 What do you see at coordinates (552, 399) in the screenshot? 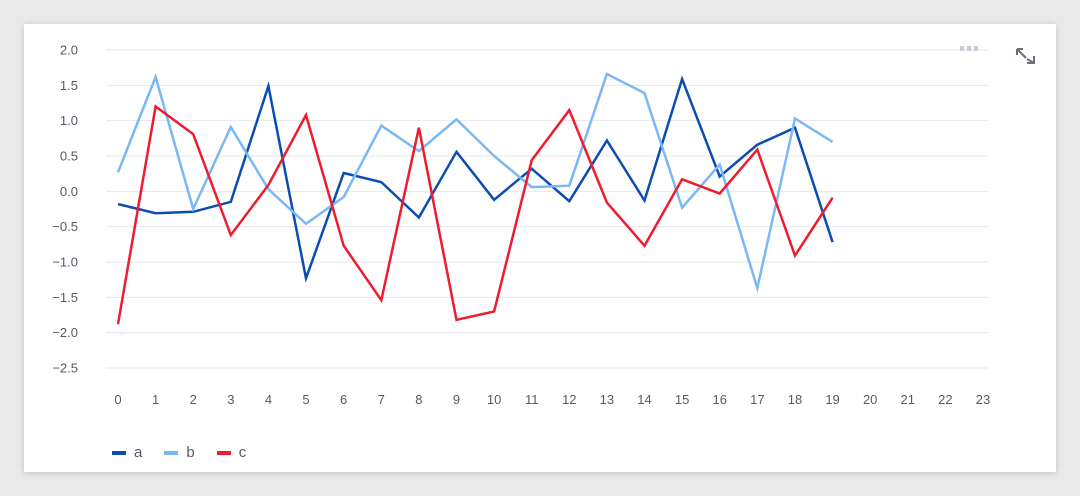
I see `x-axis-ticks: 0 1 2 3 4 5 6 7 8 9 10 11 12 13 14 15 16 17 18 19 20 21 22 23` at bounding box center [552, 399].